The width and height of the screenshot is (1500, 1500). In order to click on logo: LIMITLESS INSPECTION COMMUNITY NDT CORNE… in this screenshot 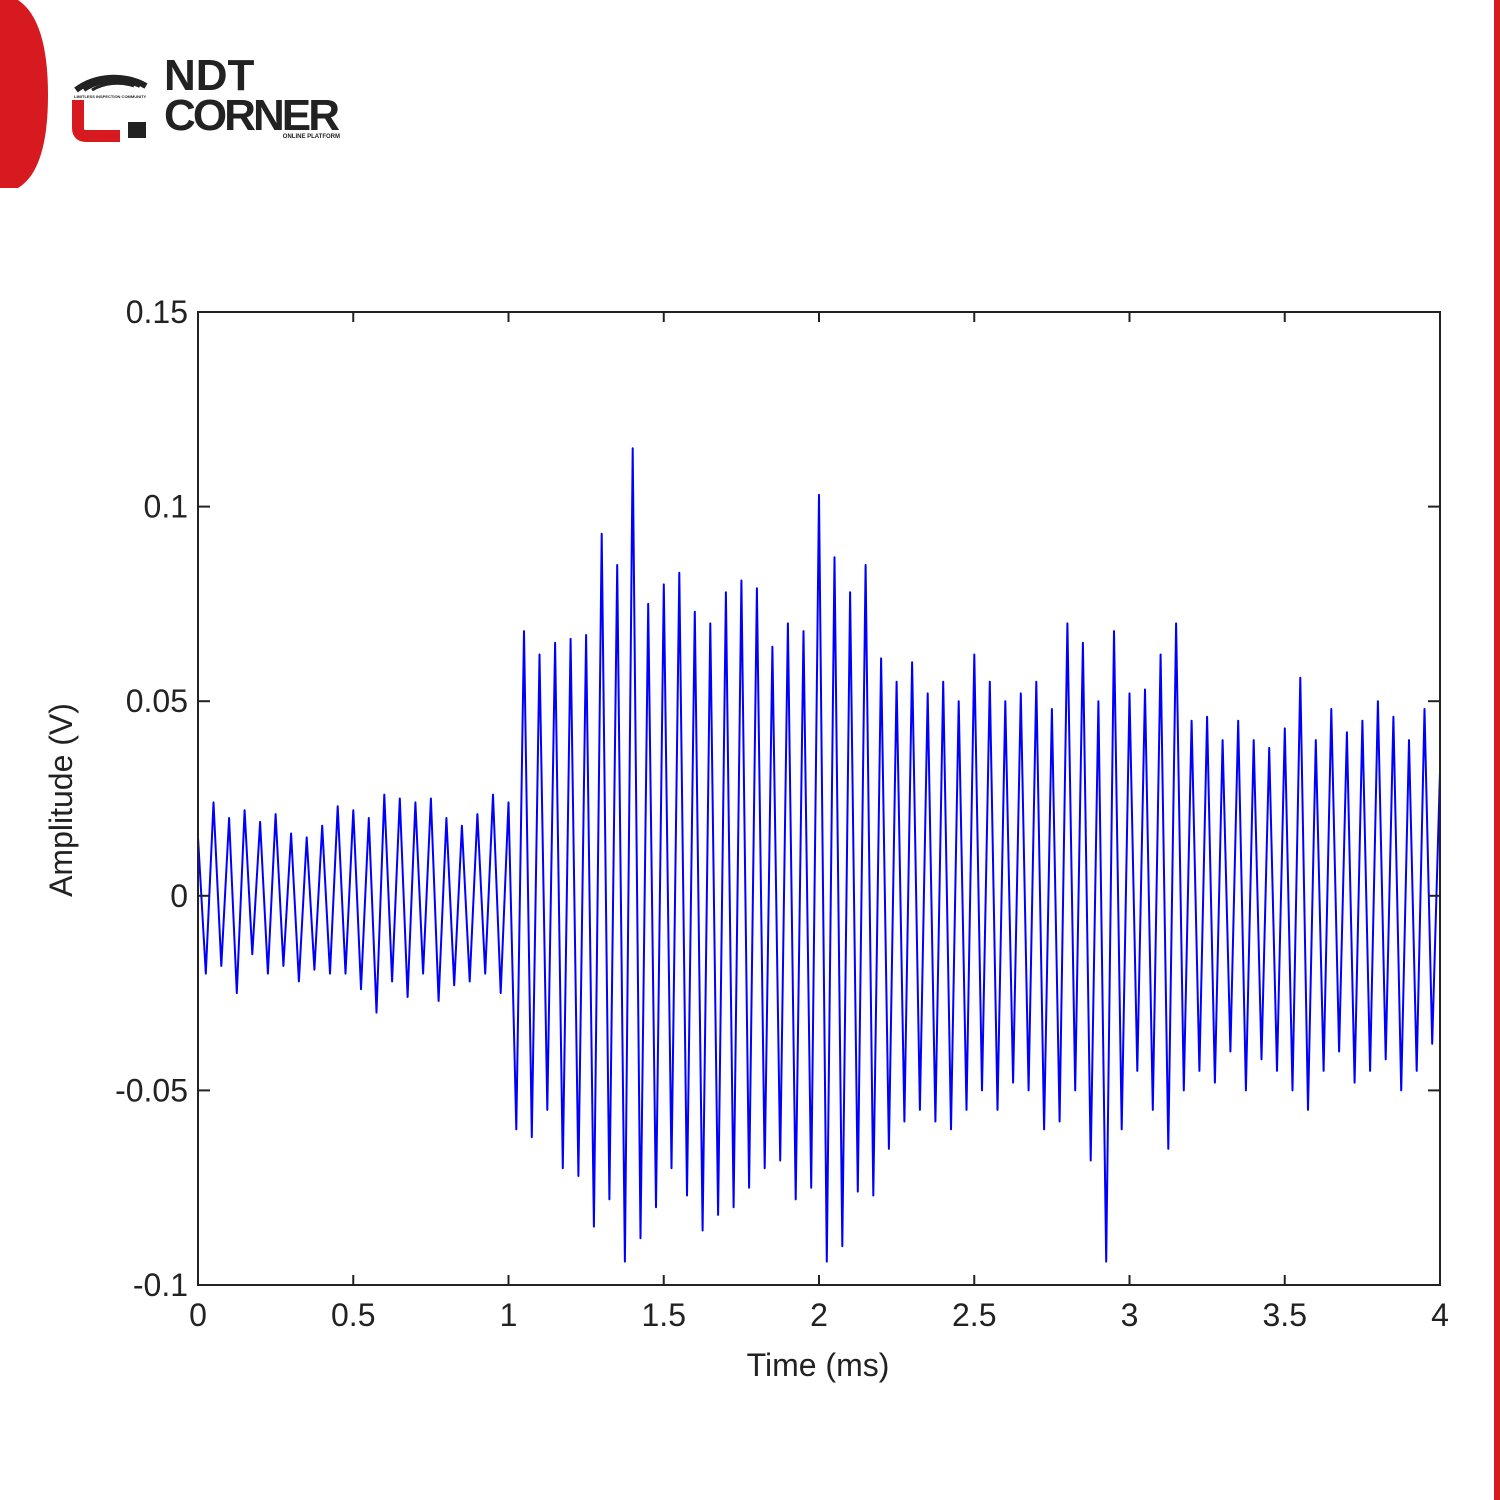, I will do `click(206, 96)`.